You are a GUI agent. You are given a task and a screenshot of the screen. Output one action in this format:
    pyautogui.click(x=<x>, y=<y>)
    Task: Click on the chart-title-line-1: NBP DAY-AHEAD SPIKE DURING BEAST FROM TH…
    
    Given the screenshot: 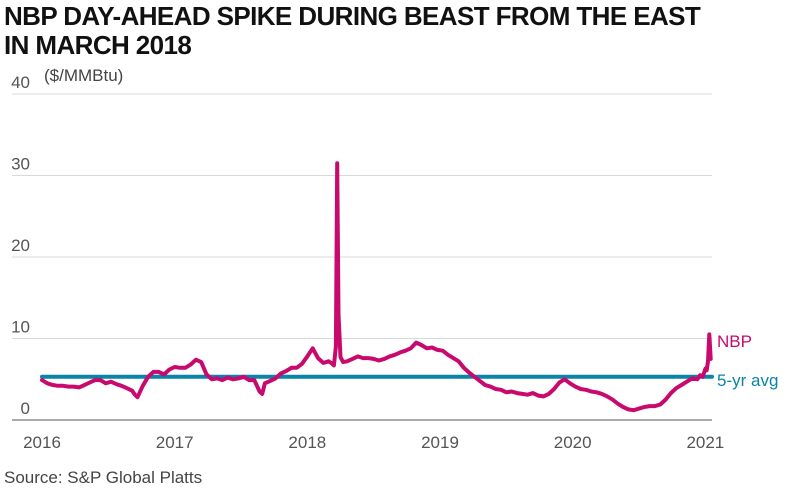 What is the action you would take?
    pyautogui.click(x=352, y=16)
    